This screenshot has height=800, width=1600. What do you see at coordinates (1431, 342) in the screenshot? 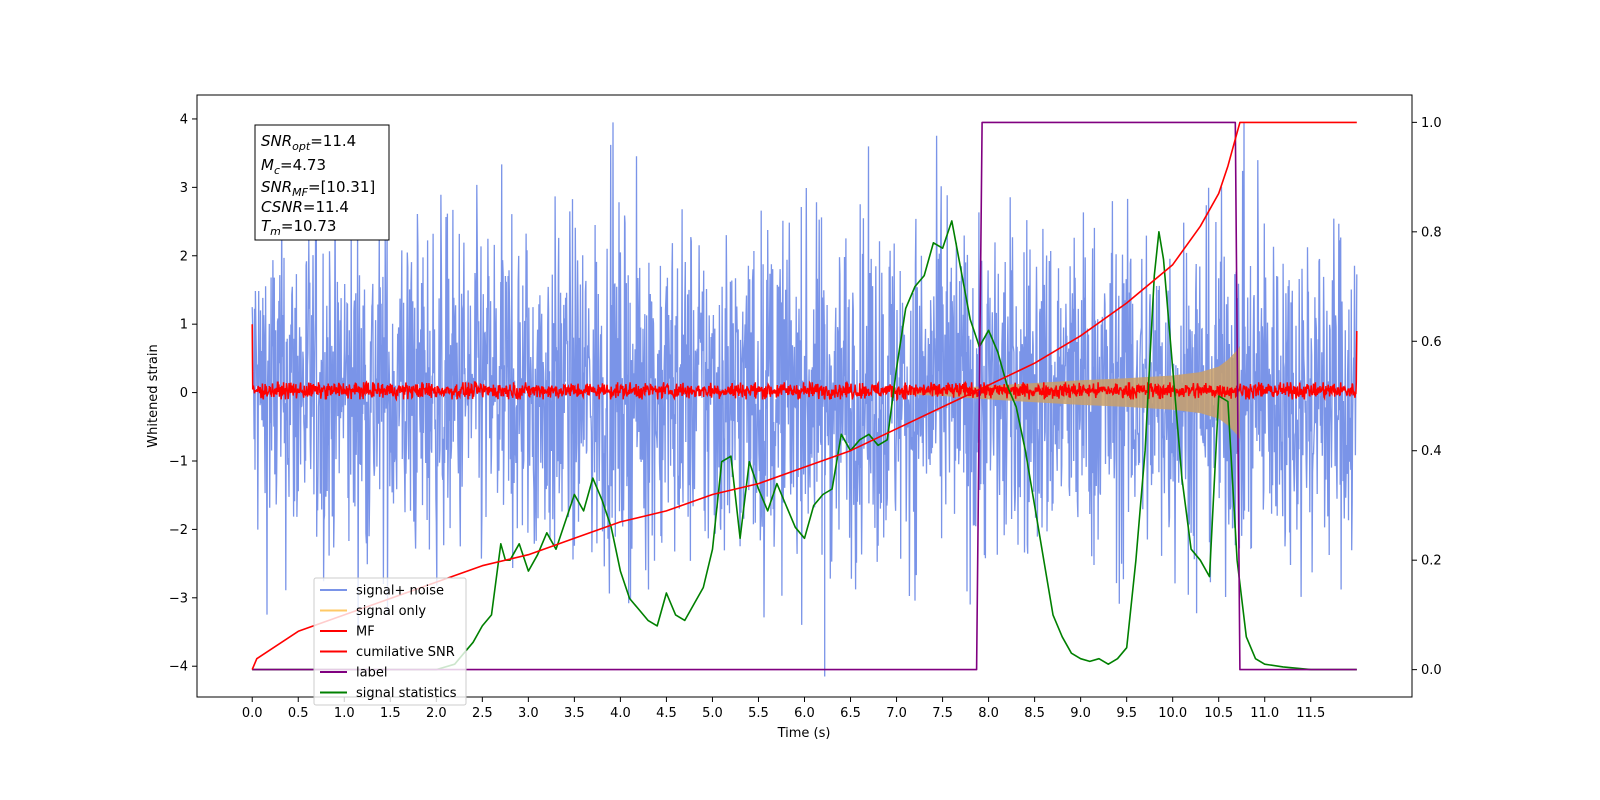
I see `y2-tick-label: 0.6` at bounding box center [1431, 342].